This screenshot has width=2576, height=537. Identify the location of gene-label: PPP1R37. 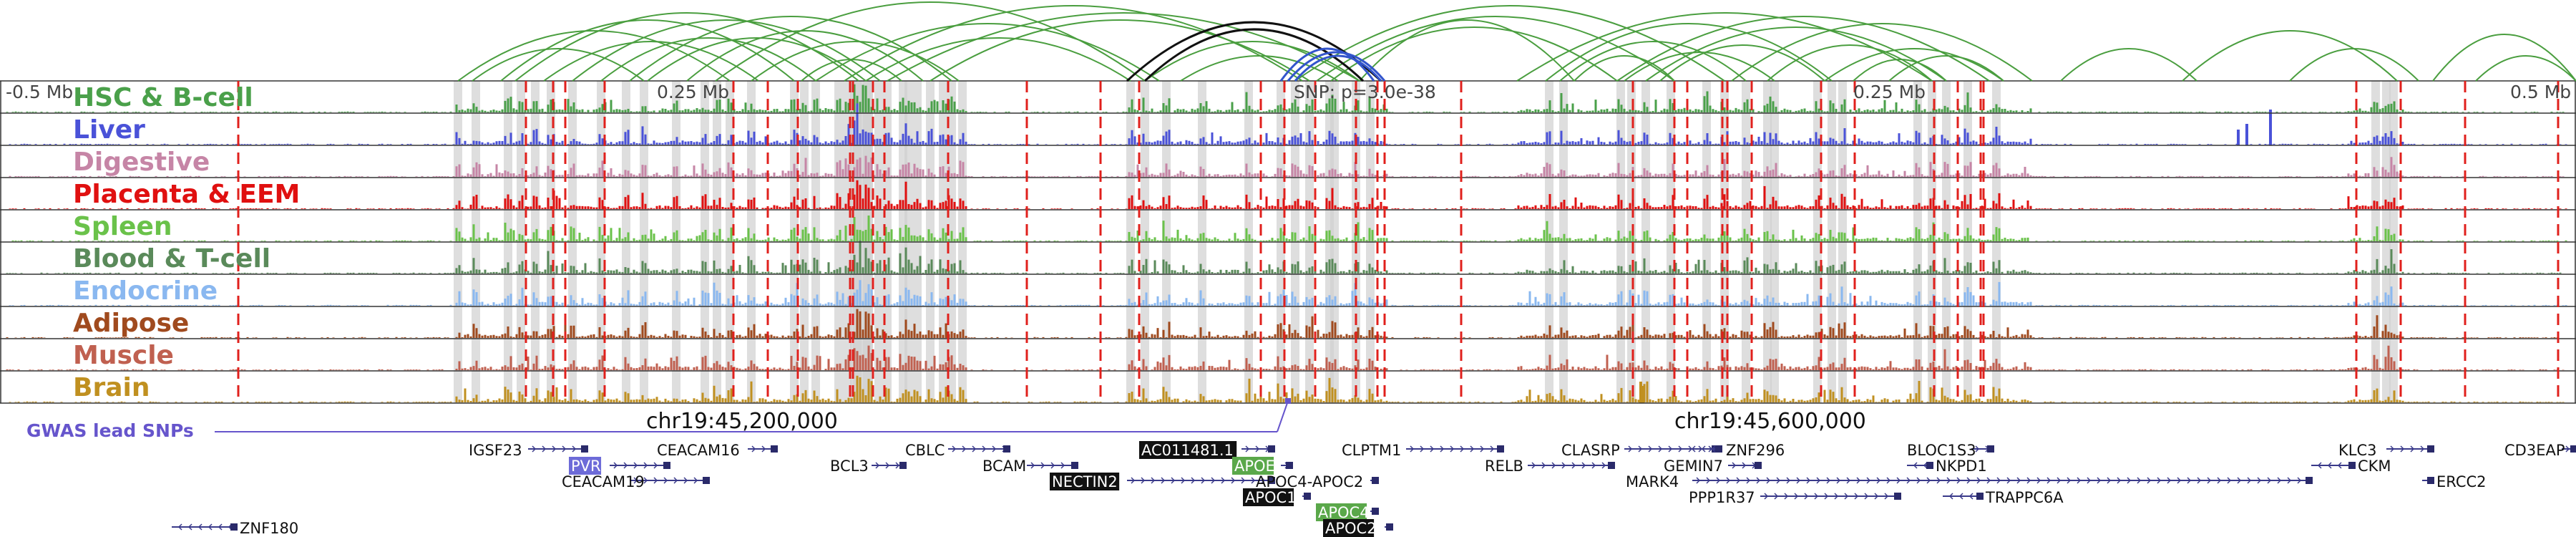
(1722, 497).